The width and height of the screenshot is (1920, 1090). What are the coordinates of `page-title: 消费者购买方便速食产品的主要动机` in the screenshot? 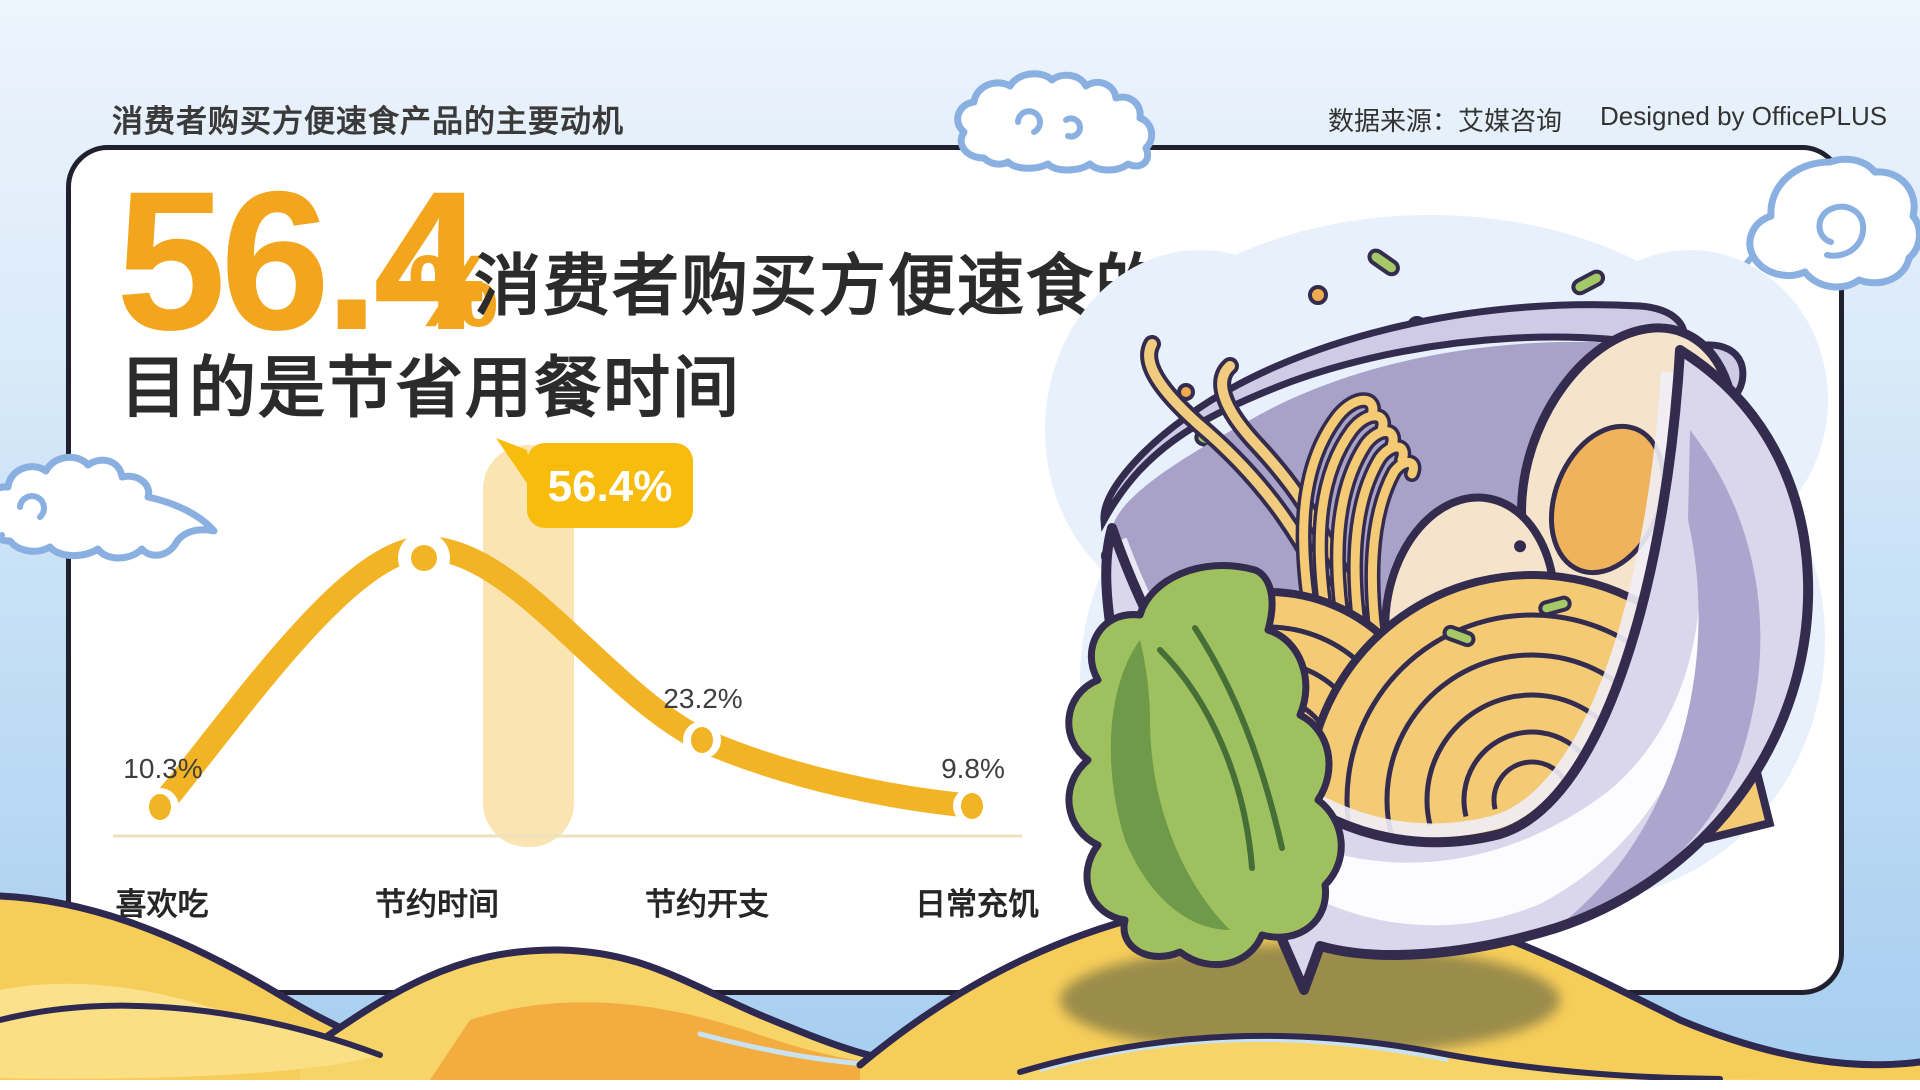 It's located at (368, 121).